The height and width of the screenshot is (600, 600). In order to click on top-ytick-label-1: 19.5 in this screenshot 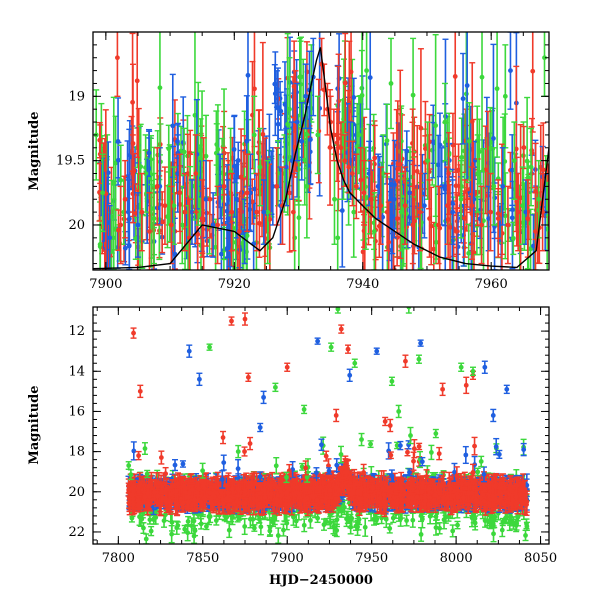, I will do `click(70, 161)`.